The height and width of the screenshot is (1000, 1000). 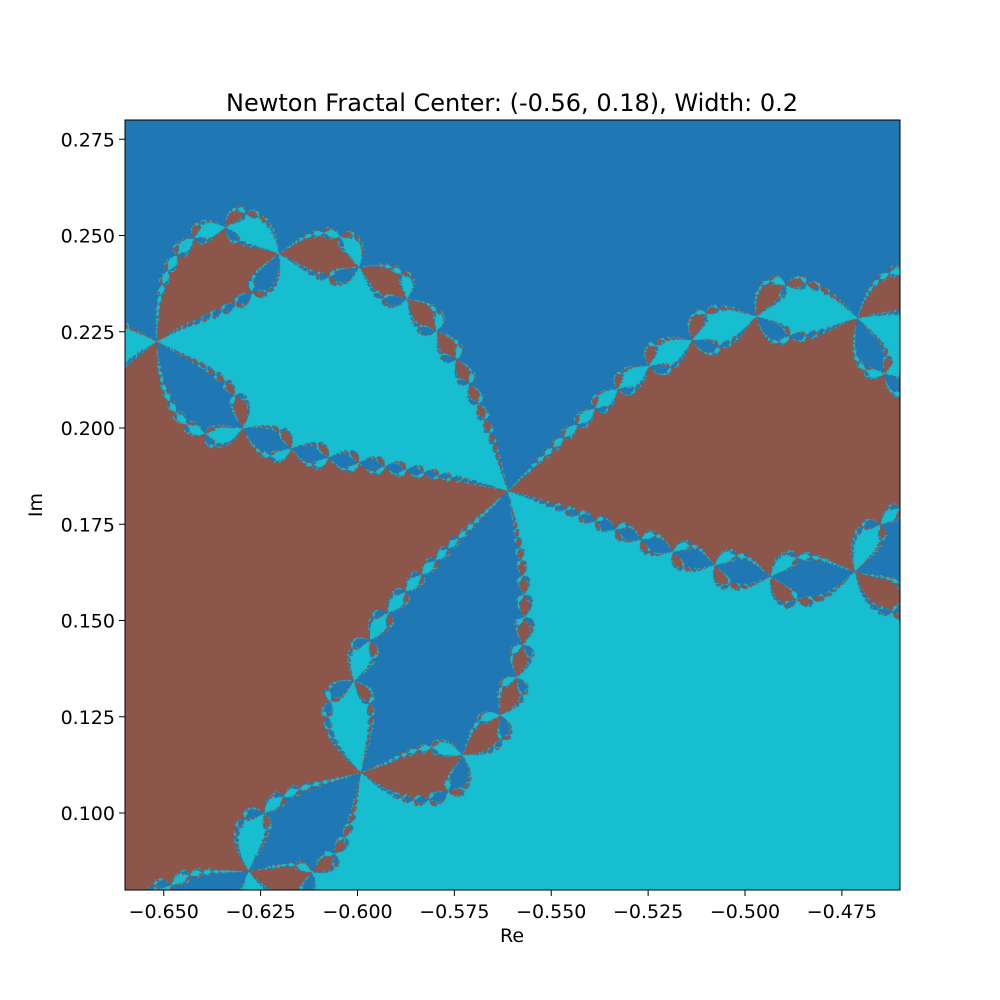 I want to click on y-axis-label: Im, so click(x=36, y=505).